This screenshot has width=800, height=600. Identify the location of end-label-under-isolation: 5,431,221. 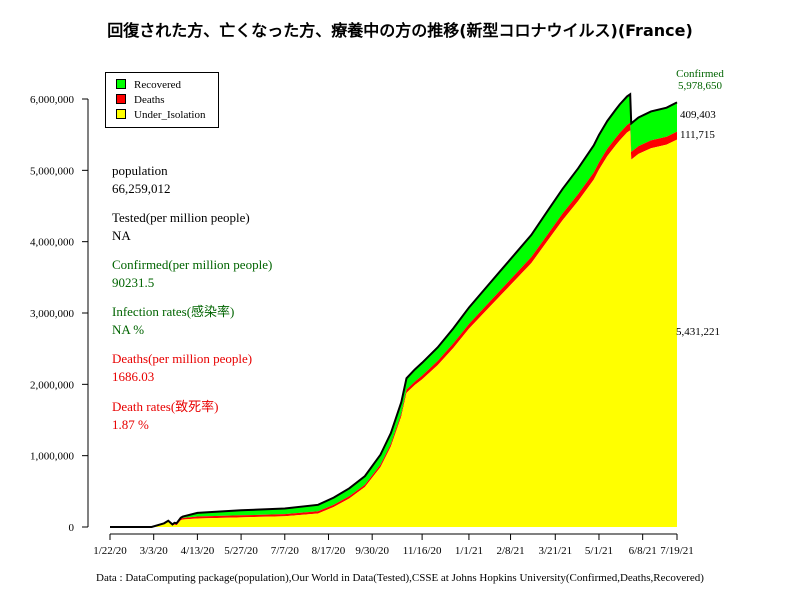
(698, 332).